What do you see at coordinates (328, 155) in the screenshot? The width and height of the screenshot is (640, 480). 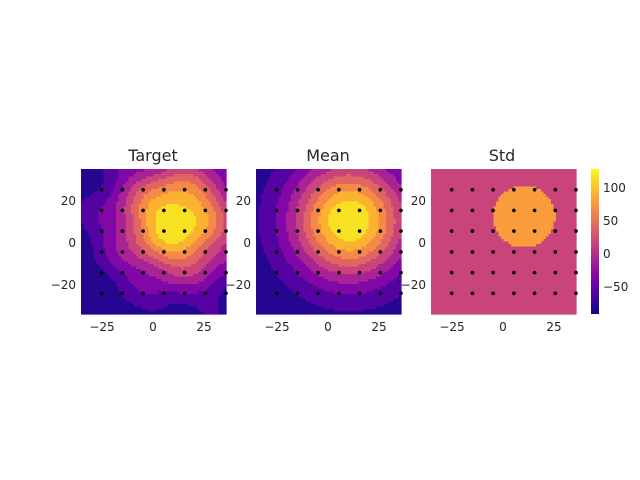 I see `panel-title-mean: Mean` at bounding box center [328, 155].